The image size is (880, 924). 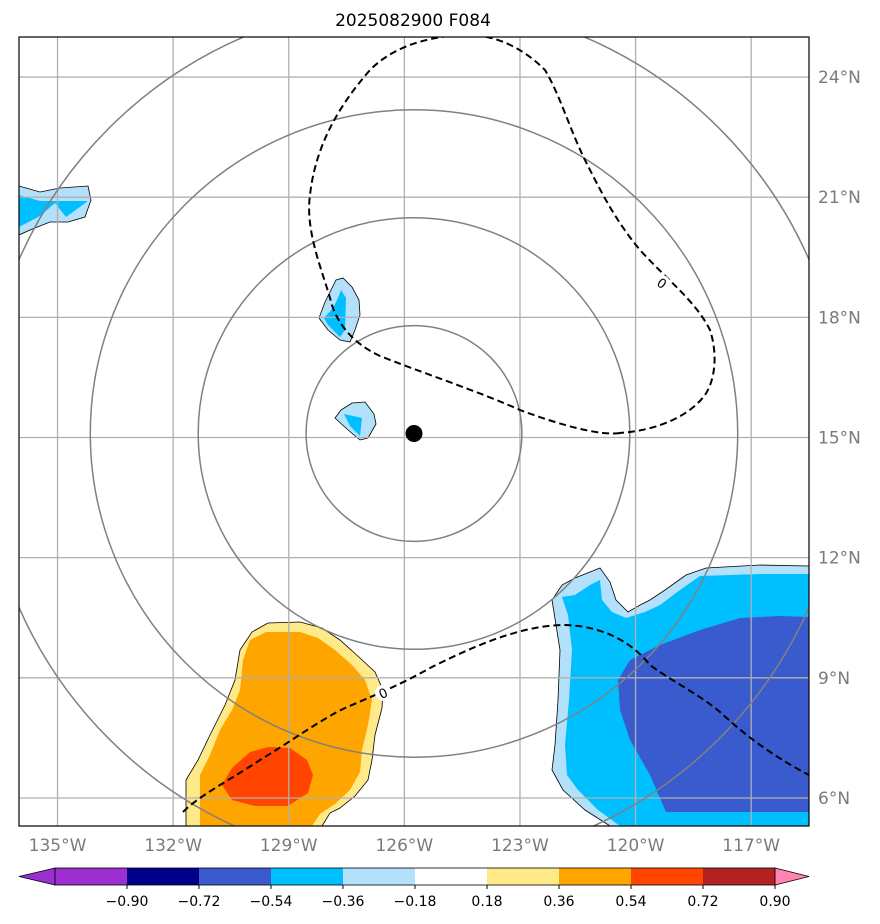 I want to click on lon-tick-label: 120°W, so click(x=636, y=846).